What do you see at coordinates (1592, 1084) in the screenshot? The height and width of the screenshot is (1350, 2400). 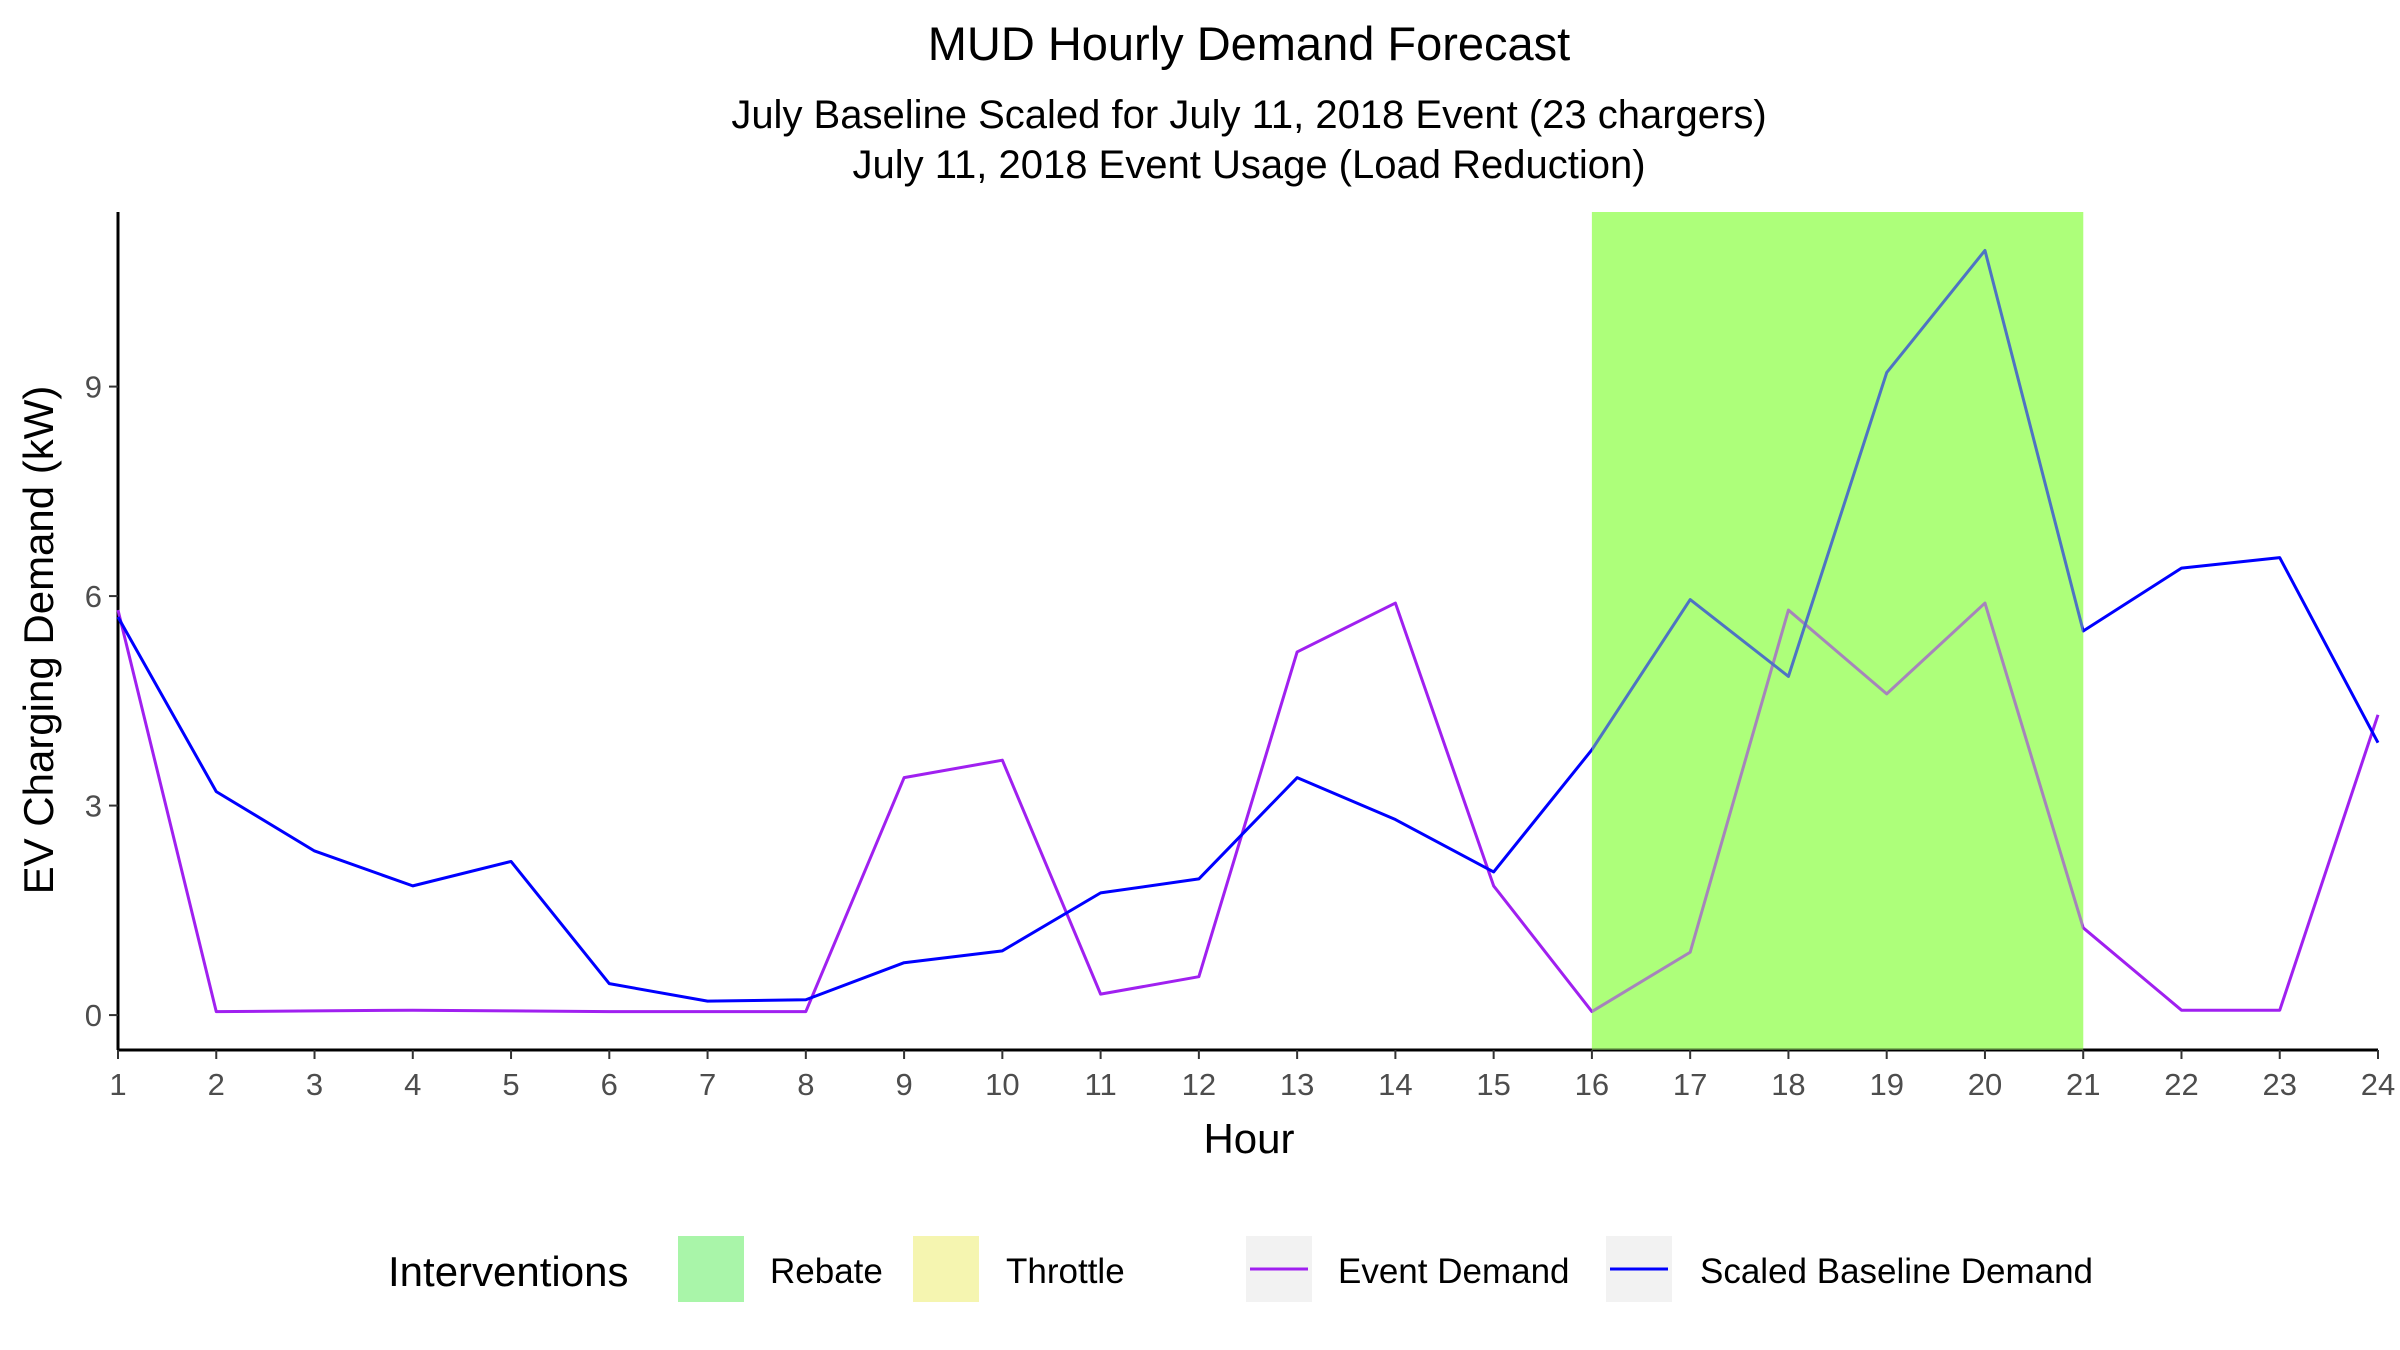 I see `x-tick-label: 16` at bounding box center [1592, 1084].